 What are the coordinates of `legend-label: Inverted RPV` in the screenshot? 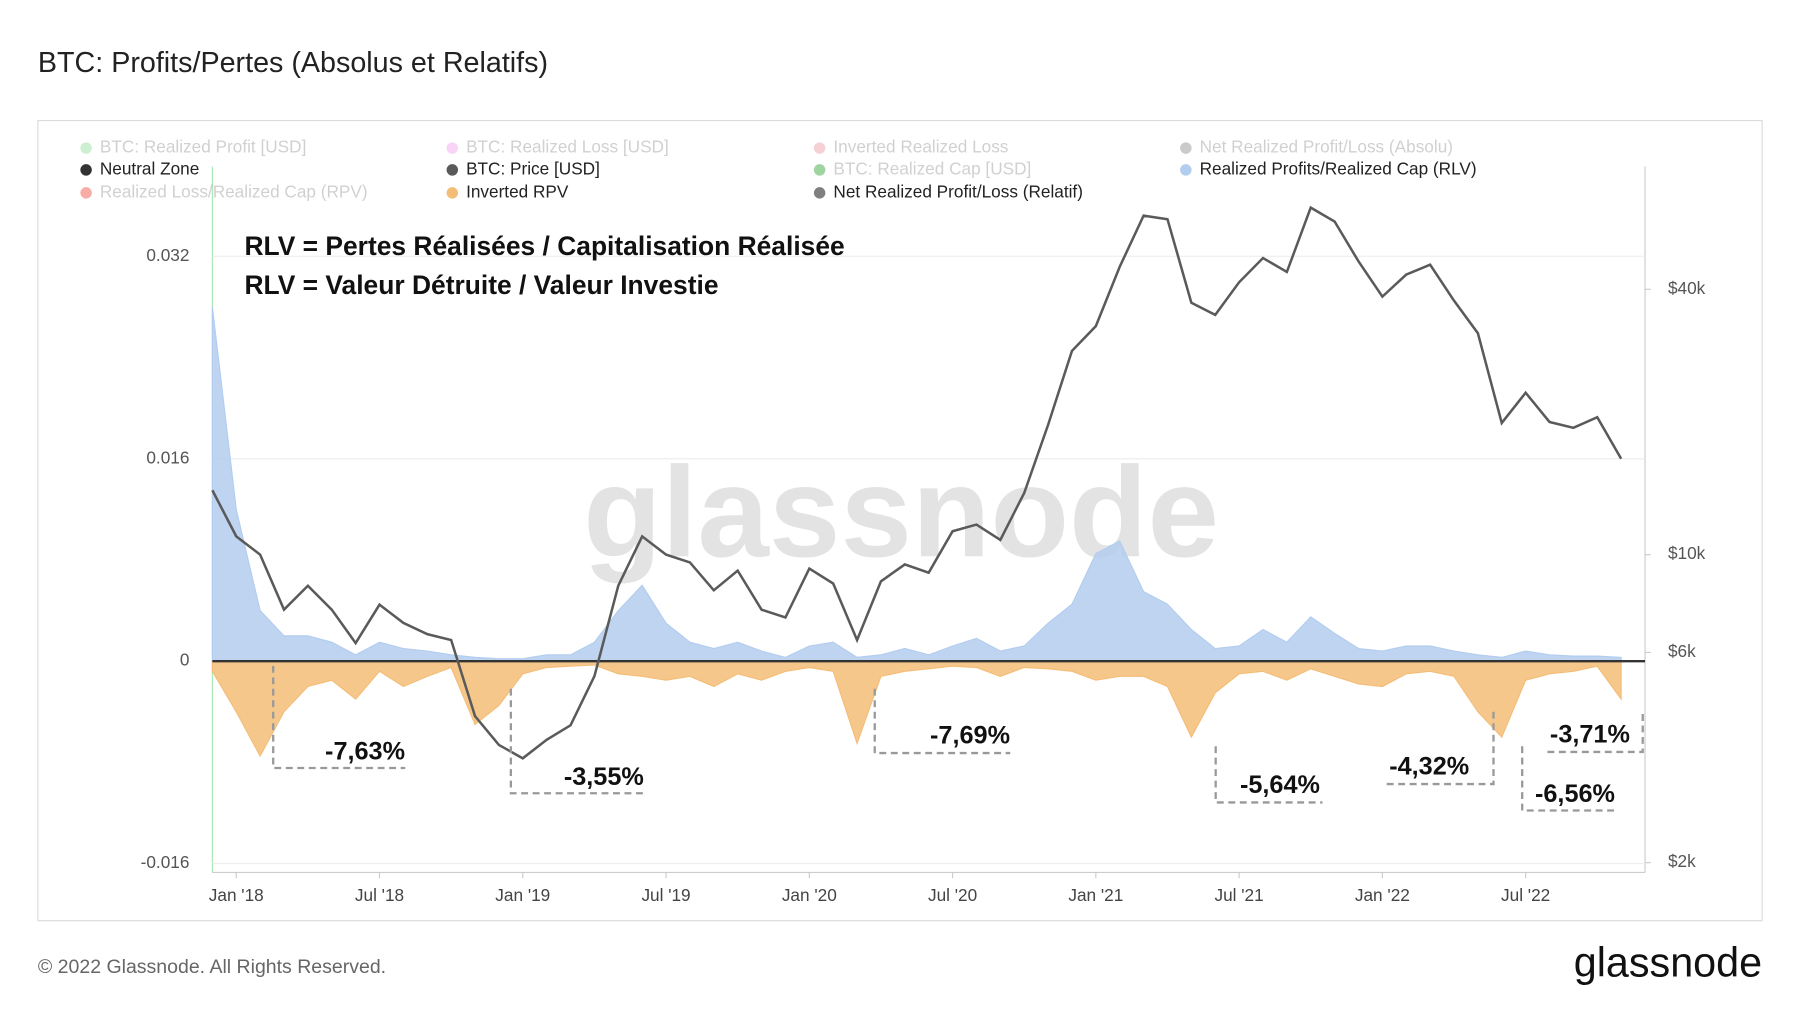 It's located at (517, 191).